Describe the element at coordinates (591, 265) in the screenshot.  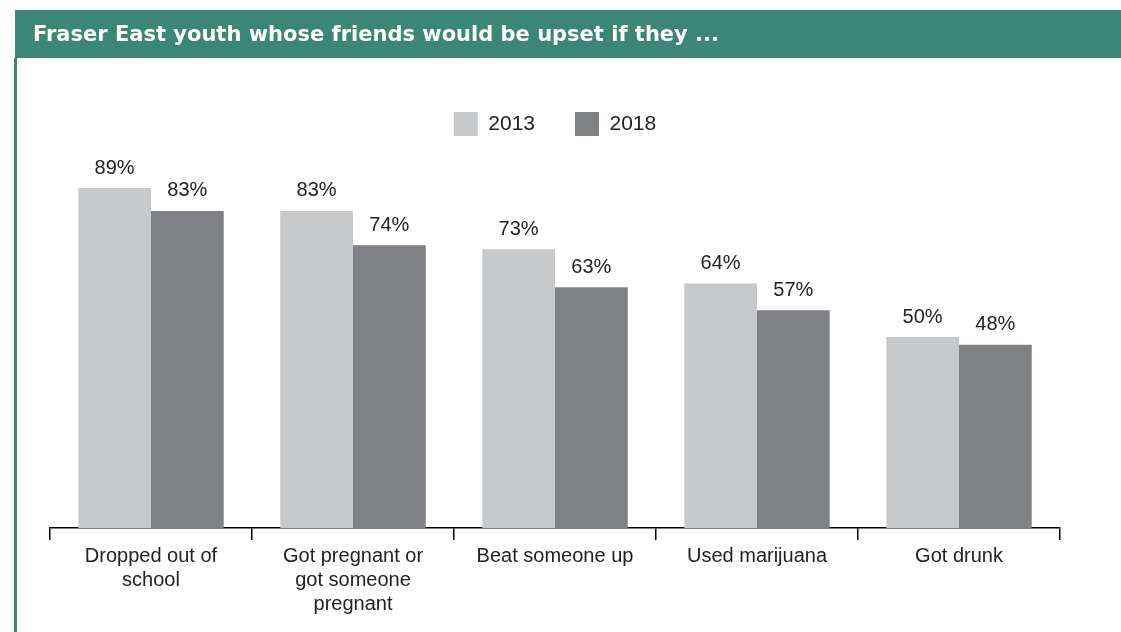
I see `data-label: 63%` at that location.